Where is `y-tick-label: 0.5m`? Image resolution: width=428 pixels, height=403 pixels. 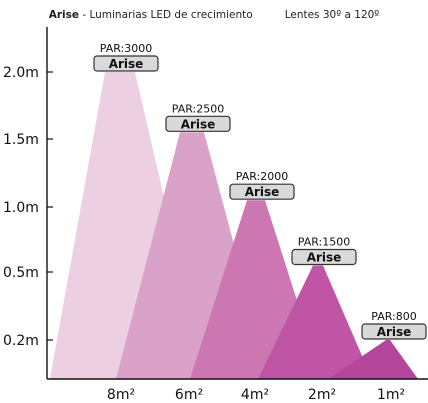
y-tick-label: 0.5m is located at coordinates (21, 273).